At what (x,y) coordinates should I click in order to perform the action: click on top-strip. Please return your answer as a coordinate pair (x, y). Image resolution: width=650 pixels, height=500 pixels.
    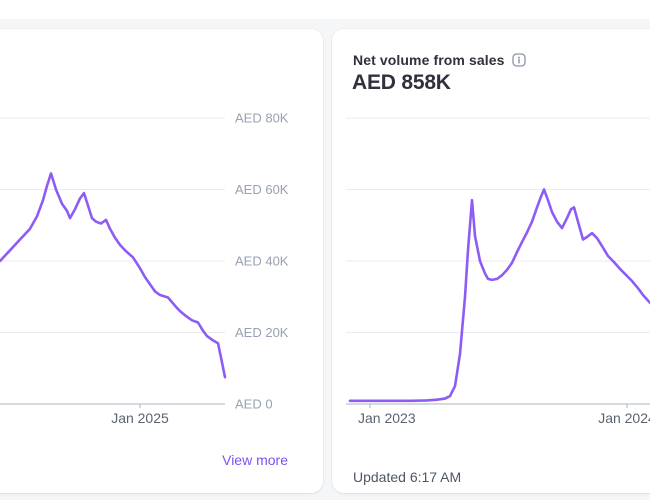
    Looking at the image, I should click on (325, 9).